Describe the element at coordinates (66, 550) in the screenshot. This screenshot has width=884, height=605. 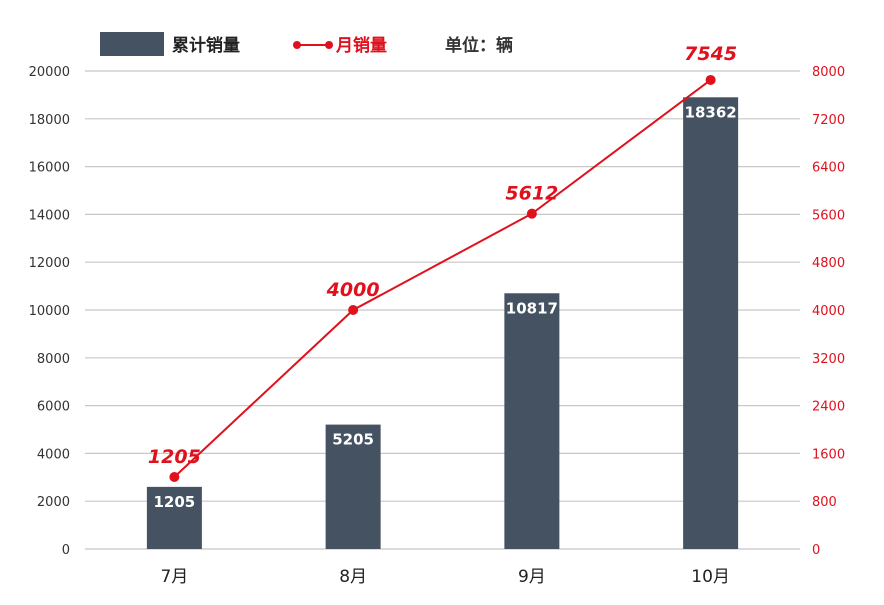
I see `left-tick-label: 0` at that location.